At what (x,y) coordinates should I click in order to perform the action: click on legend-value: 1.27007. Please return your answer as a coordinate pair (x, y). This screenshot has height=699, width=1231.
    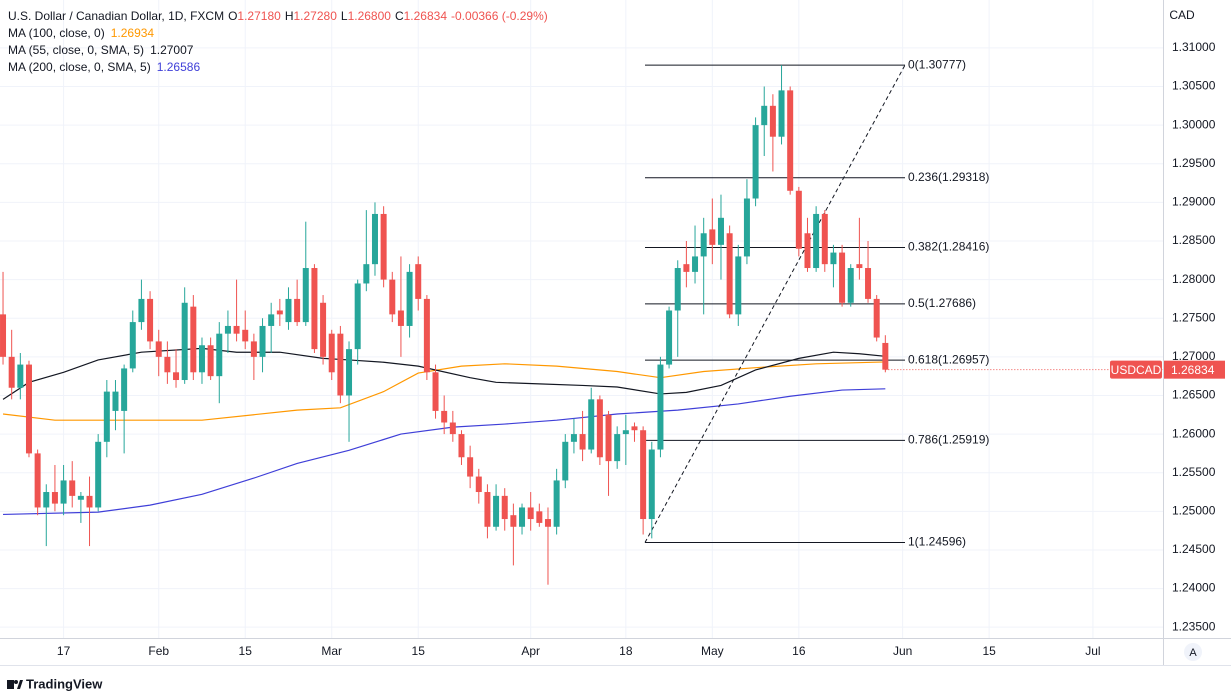
    Looking at the image, I should click on (172, 50).